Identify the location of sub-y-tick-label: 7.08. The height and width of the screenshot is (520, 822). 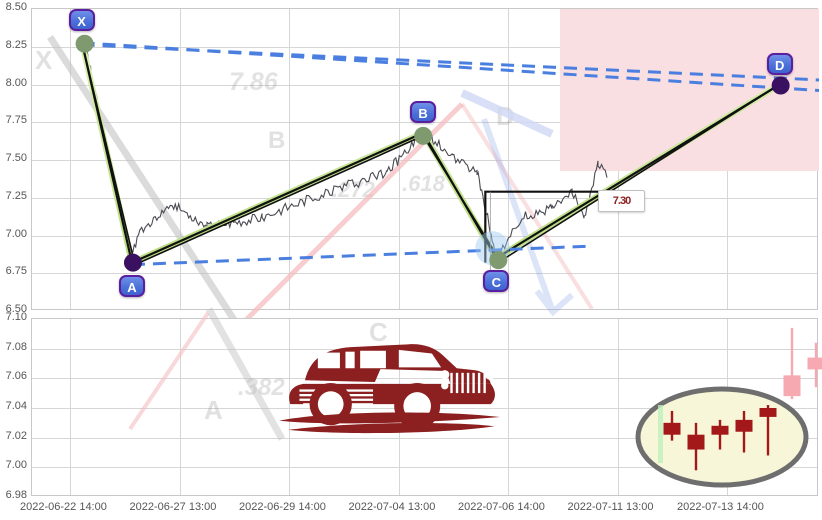
(16, 346).